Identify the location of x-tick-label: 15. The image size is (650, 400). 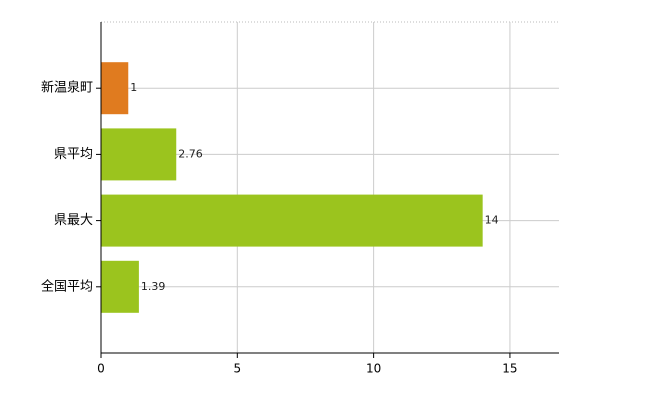
(509, 369).